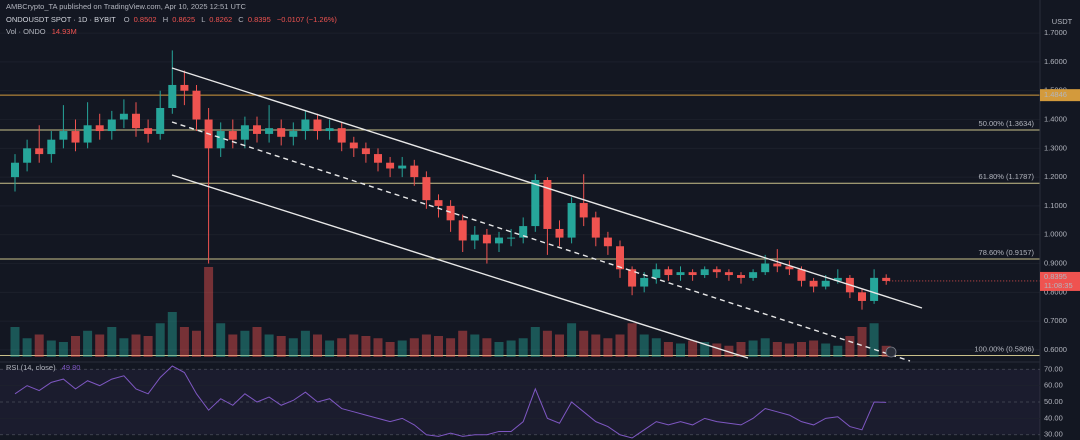  Describe the element at coordinates (1055, 276) in the screenshot. I see `price-tag-label: 0.8395` at that location.